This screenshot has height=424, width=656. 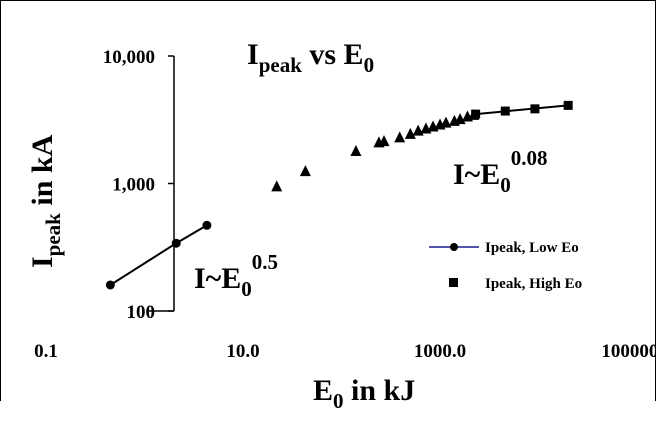 What do you see at coordinates (532, 248) in the screenshot?
I see `legend-label-low-eo: Ipeak, Low Eo` at bounding box center [532, 248].